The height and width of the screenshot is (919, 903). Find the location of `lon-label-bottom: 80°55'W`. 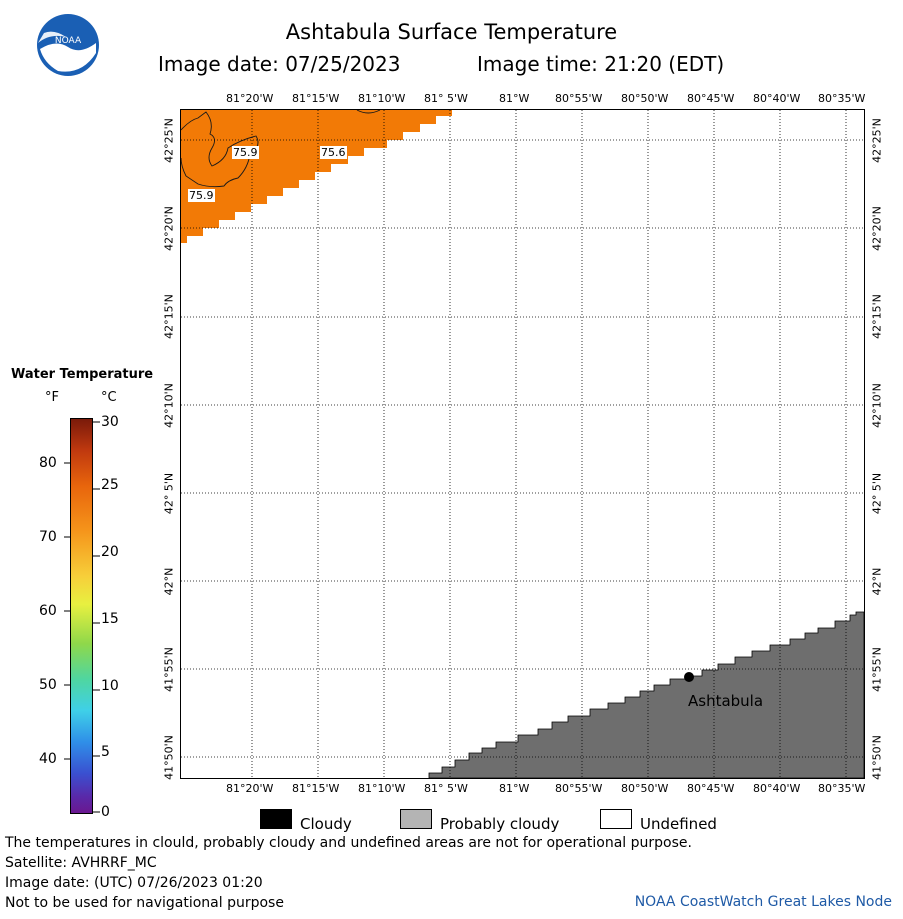

lon-label-bottom: 80°55'W is located at coordinates (579, 788).